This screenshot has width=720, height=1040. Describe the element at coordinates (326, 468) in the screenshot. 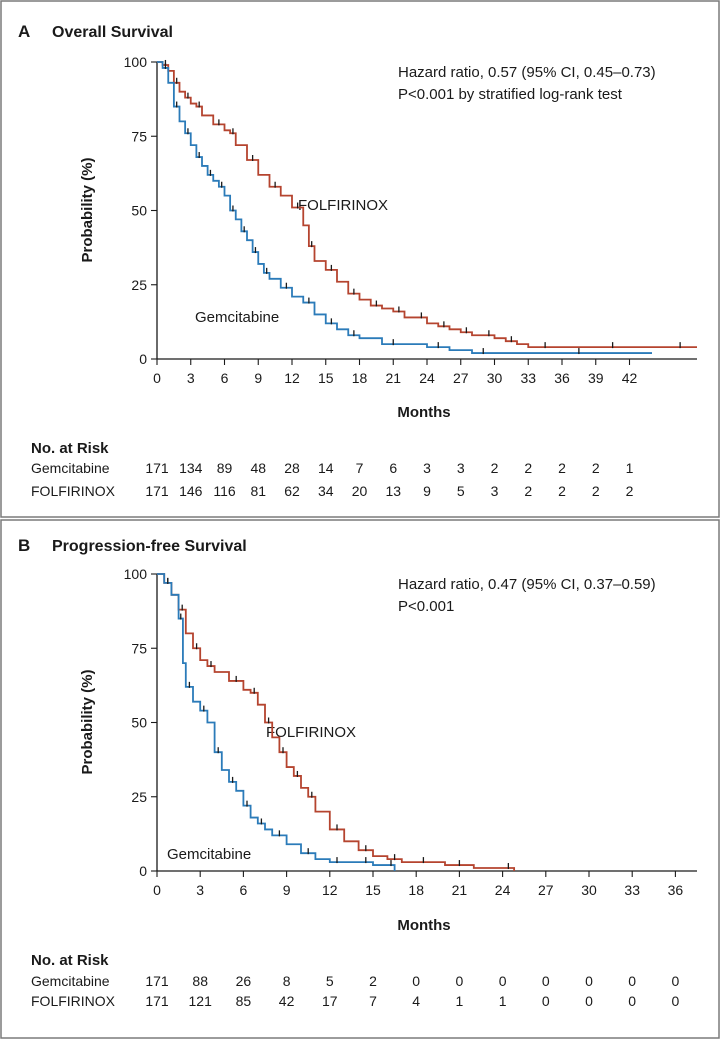

I see `risk-count: 14` at that location.